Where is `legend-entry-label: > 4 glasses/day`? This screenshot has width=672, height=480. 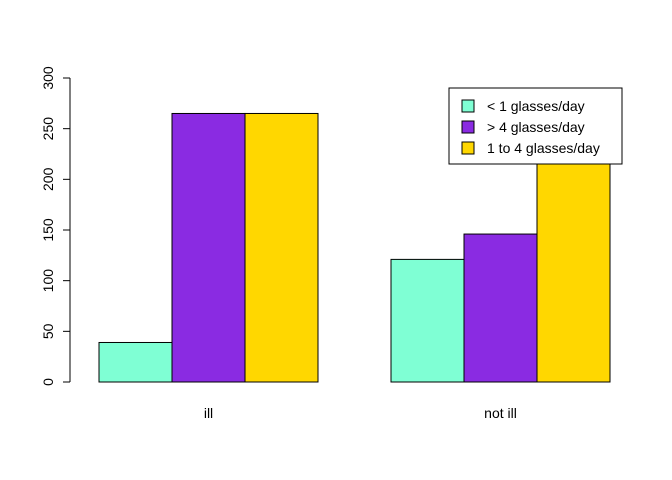
legend-entry-label: > 4 glasses/day is located at coordinates (536, 127).